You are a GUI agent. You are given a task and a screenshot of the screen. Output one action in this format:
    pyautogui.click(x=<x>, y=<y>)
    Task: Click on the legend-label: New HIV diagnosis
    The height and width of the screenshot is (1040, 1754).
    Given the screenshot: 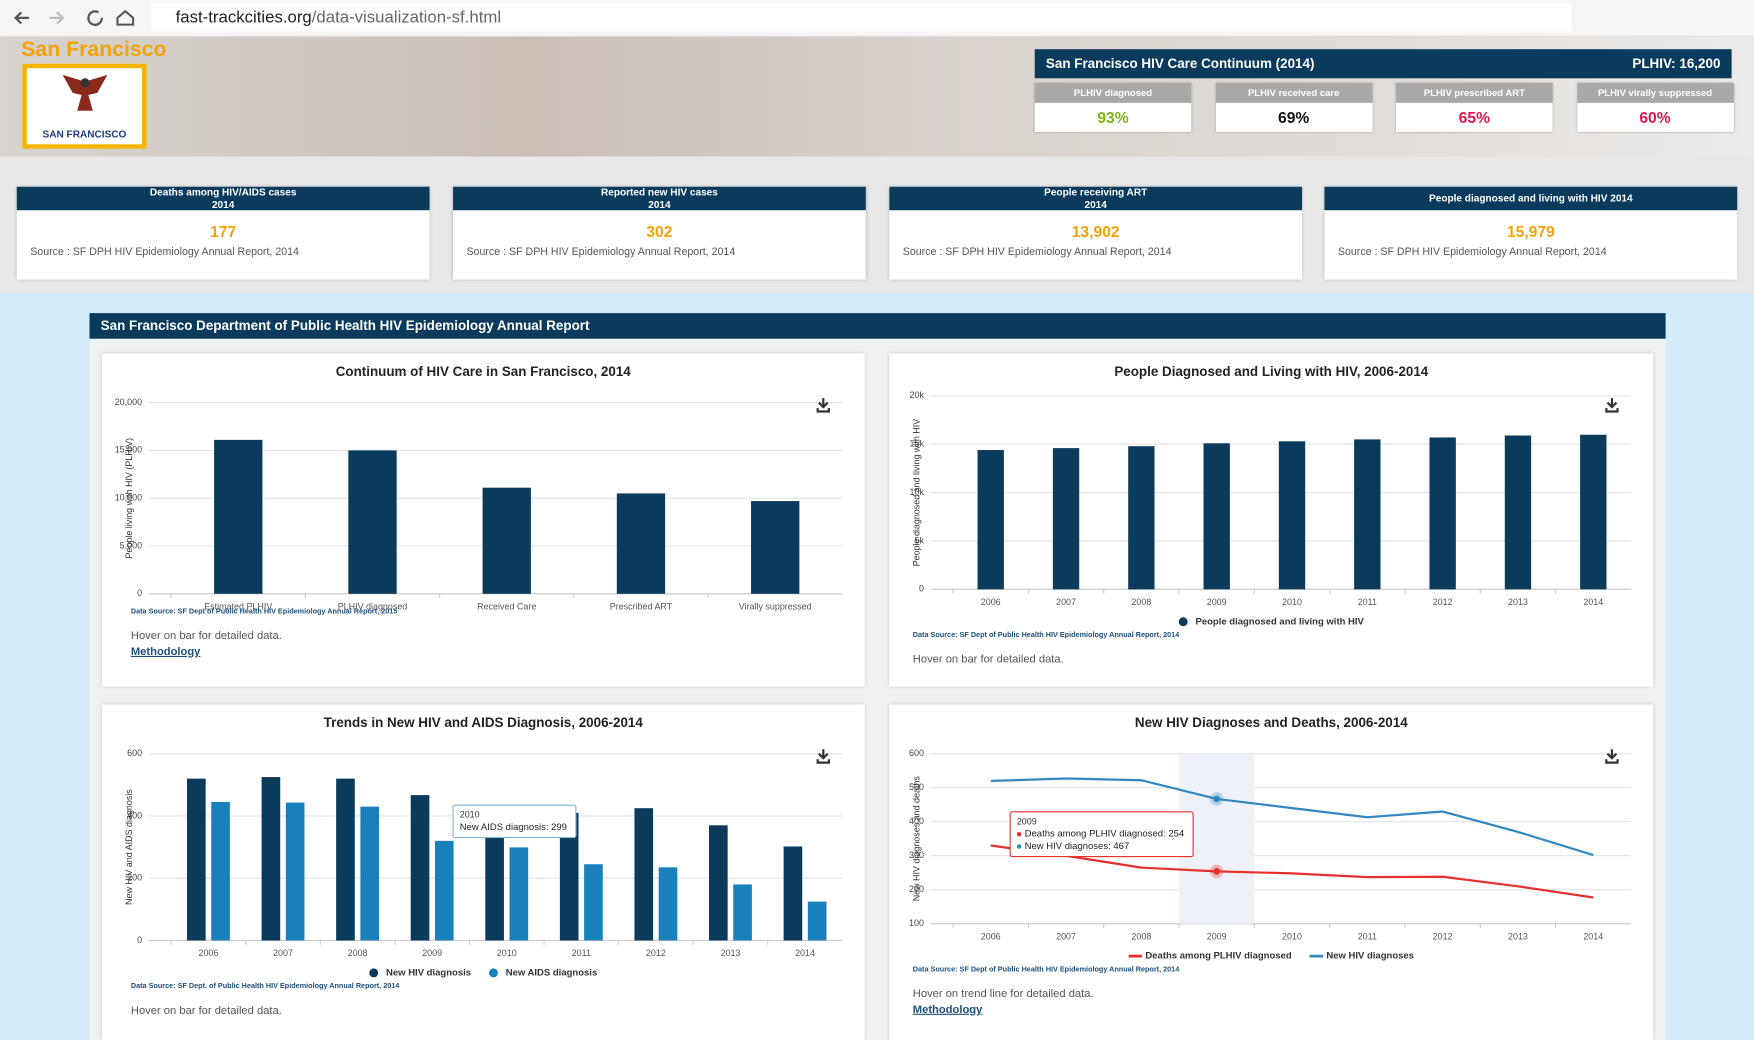 What is the action you would take?
    pyautogui.click(x=428, y=972)
    